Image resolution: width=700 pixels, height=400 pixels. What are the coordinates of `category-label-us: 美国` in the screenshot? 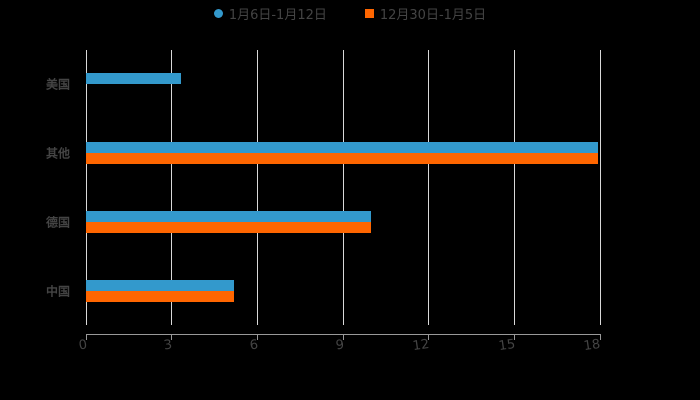 It's located at (58, 84).